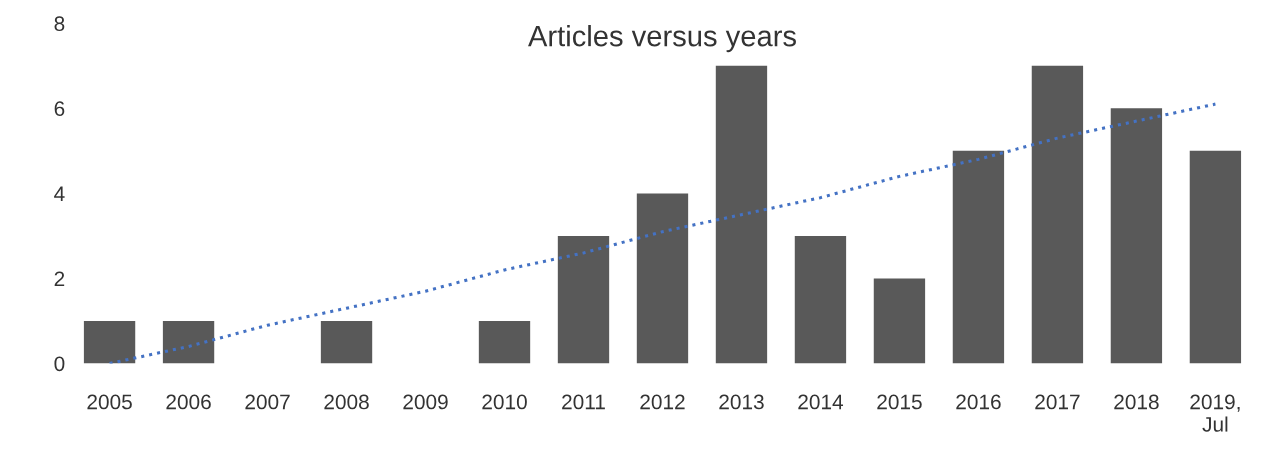 This screenshot has width=1274, height=466. What do you see at coordinates (662, 402) in the screenshot?
I see `x-tick-label: 2012` at bounding box center [662, 402].